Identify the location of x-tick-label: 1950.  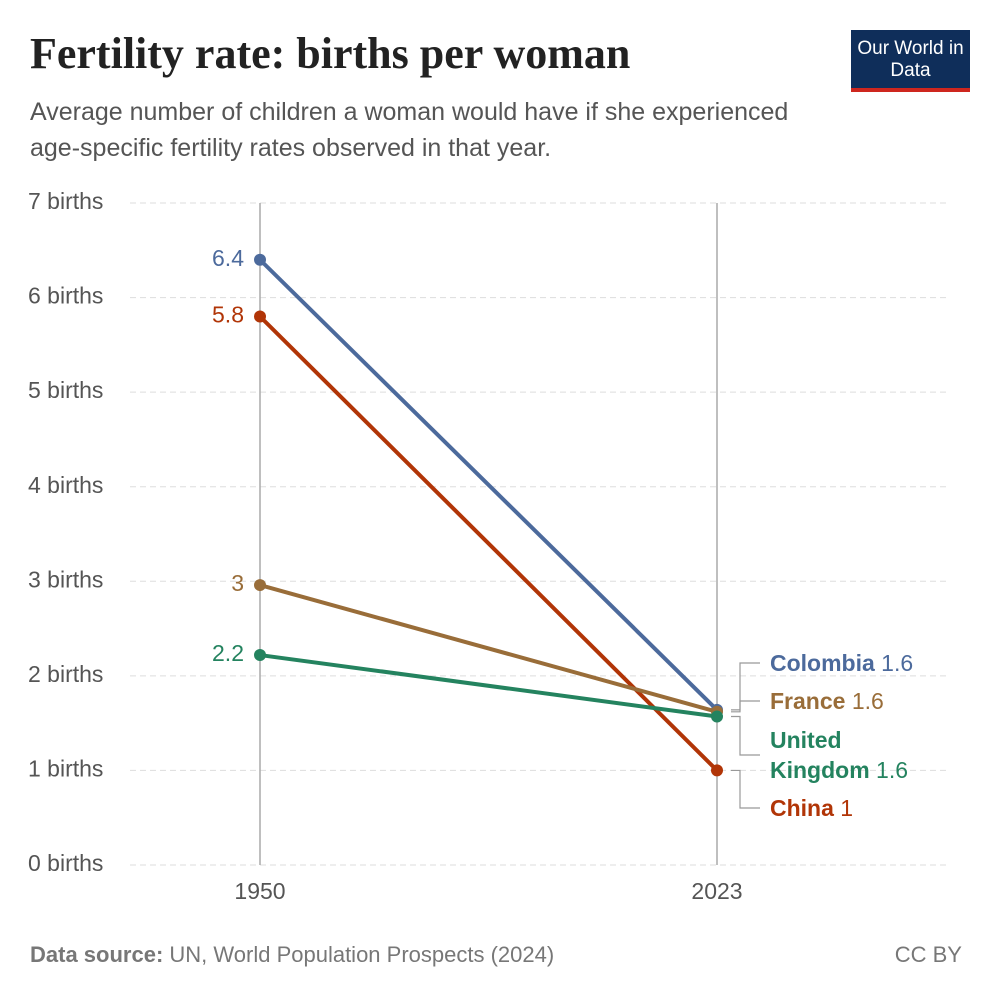
(259, 891).